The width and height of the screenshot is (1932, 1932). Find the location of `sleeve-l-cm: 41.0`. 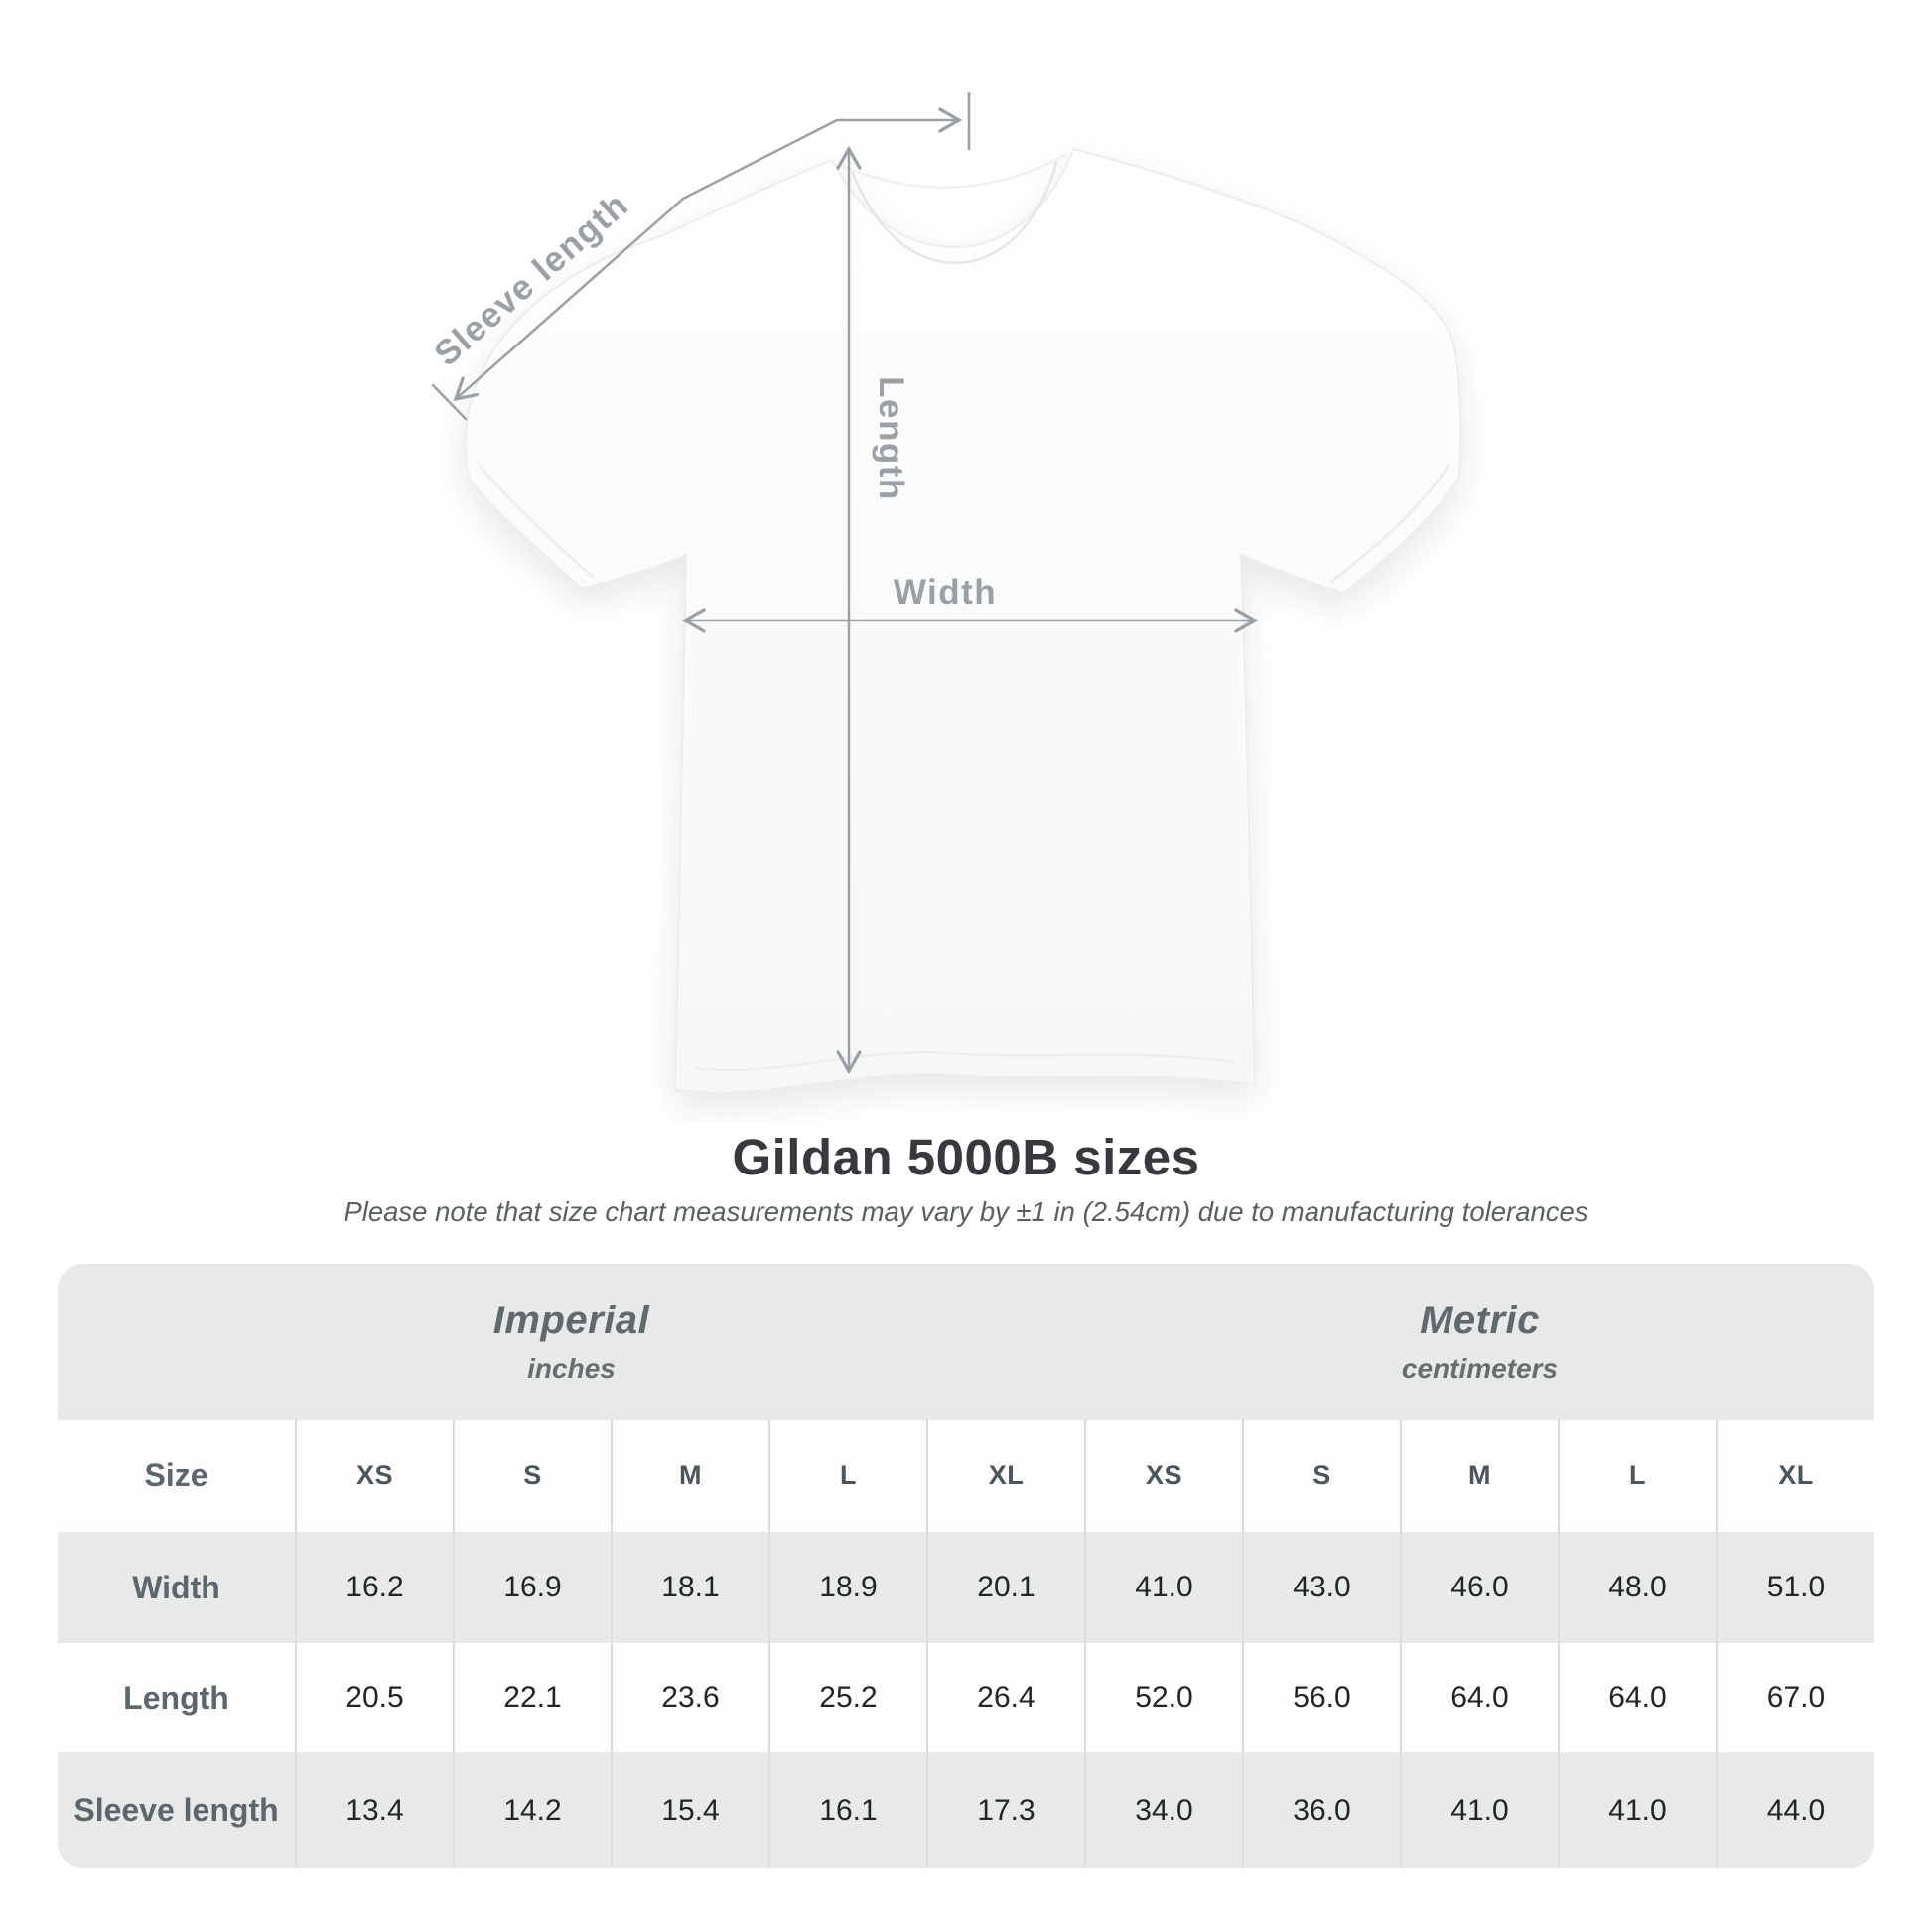

sleeve-l-cm: 41.0 is located at coordinates (1637, 1810).